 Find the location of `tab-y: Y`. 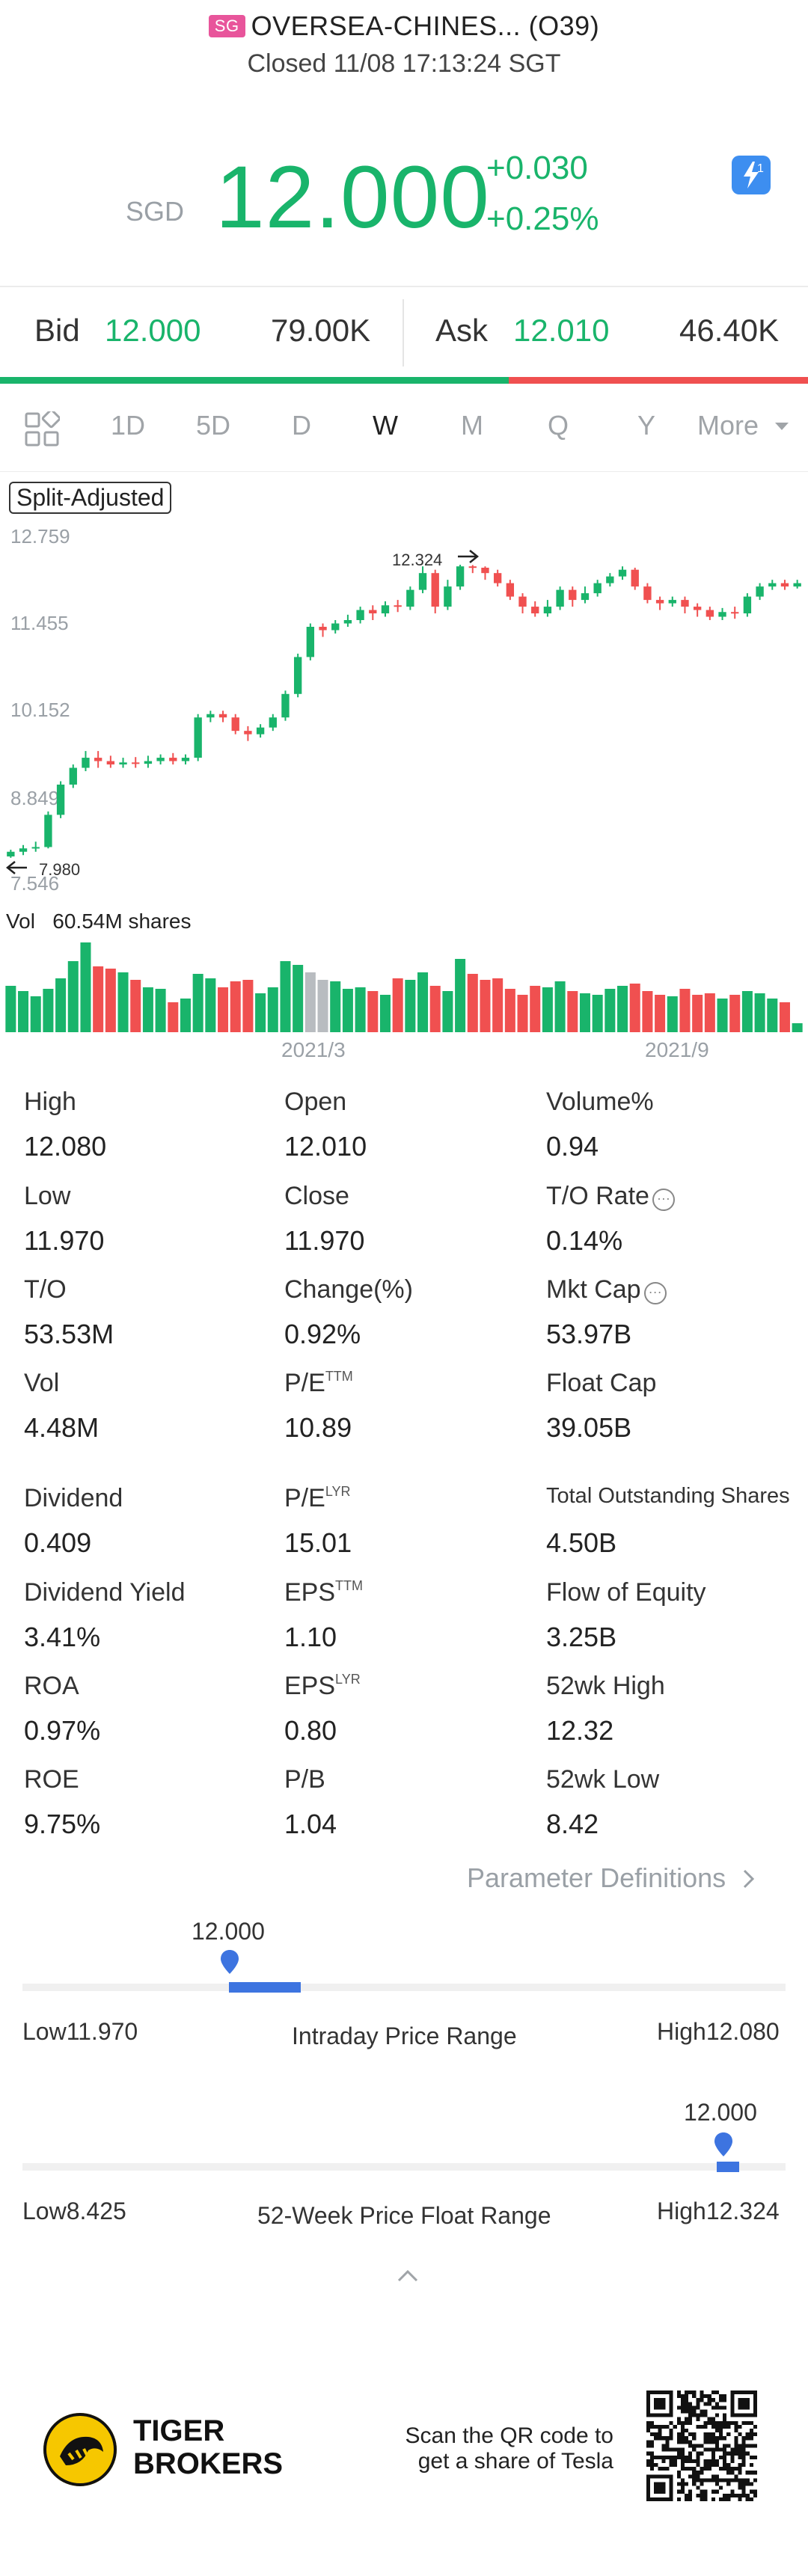

tab-y: Y is located at coordinates (646, 425).